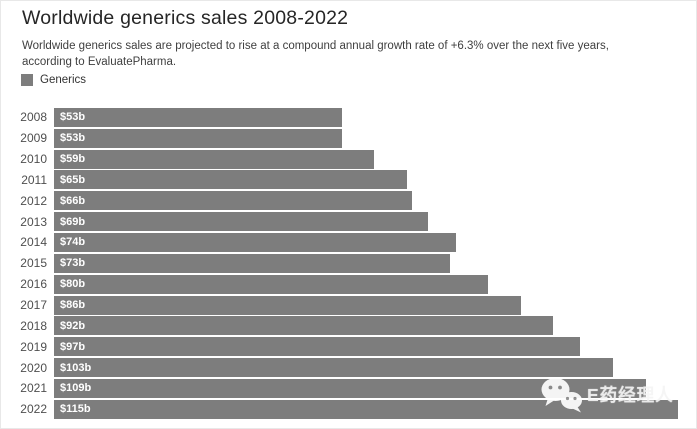 The width and height of the screenshot is (697, 429). What do you see at coordinates (73, 263) in the screenshot?
I see `value-label: $73b` at bounding box center [73, 263].